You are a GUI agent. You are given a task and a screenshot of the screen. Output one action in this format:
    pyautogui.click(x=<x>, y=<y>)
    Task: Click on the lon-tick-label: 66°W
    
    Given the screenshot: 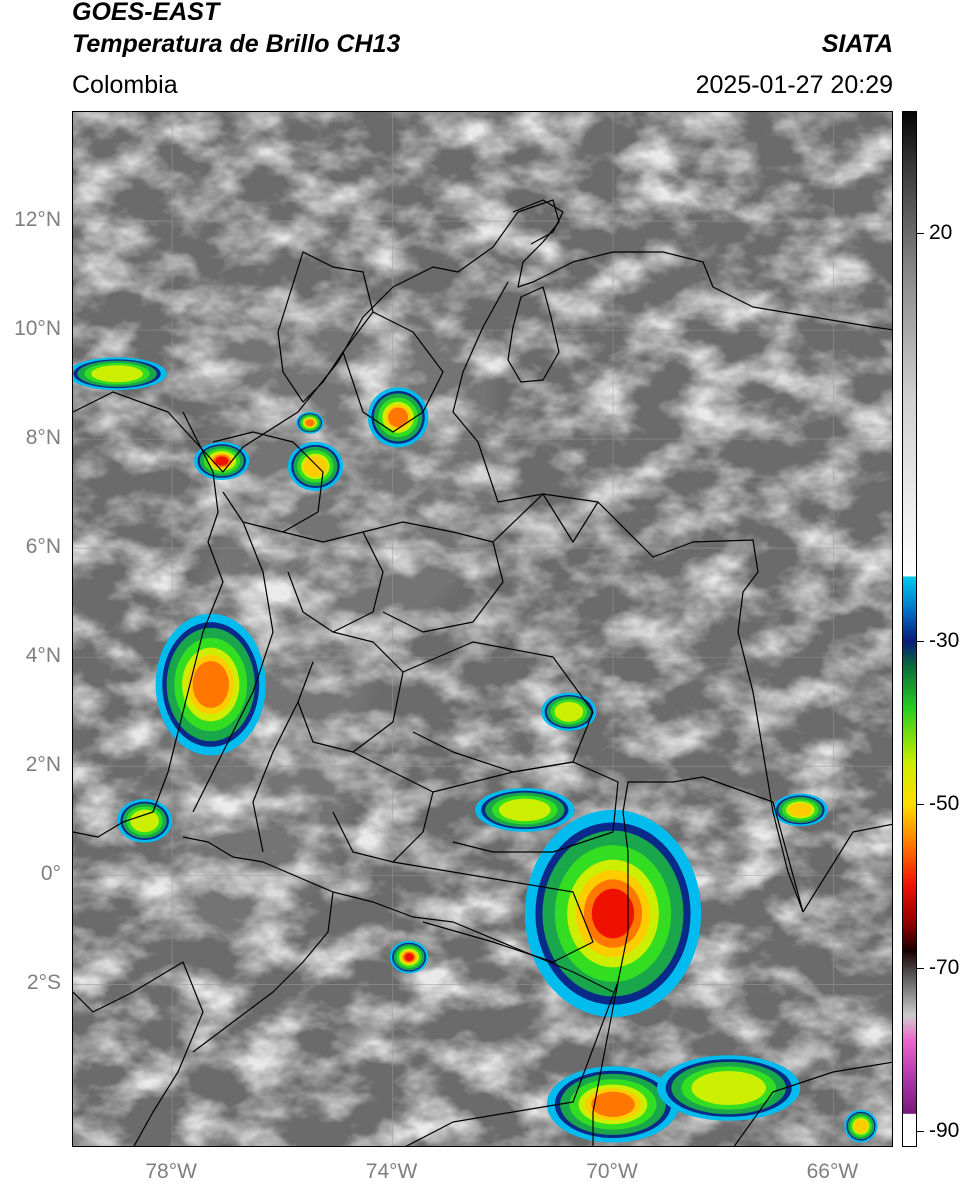 What is the action you would take?
    pyautogui.click(x=832, y=1171)
    